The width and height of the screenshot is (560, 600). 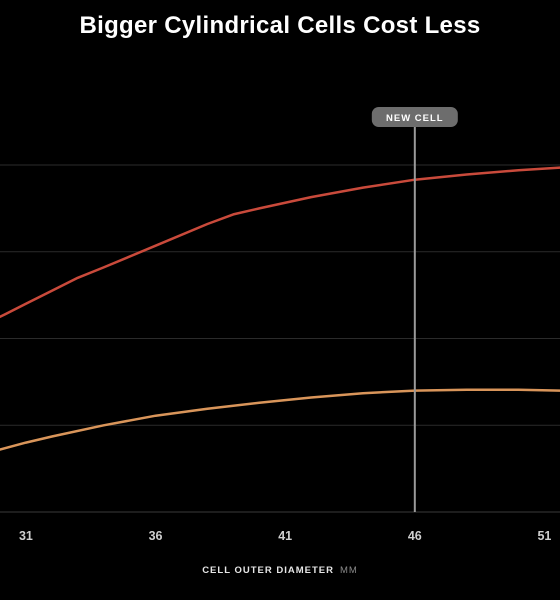 I want to click on x-axis-ticks: 31 36 41 46 51, so click(x=285, y=536).